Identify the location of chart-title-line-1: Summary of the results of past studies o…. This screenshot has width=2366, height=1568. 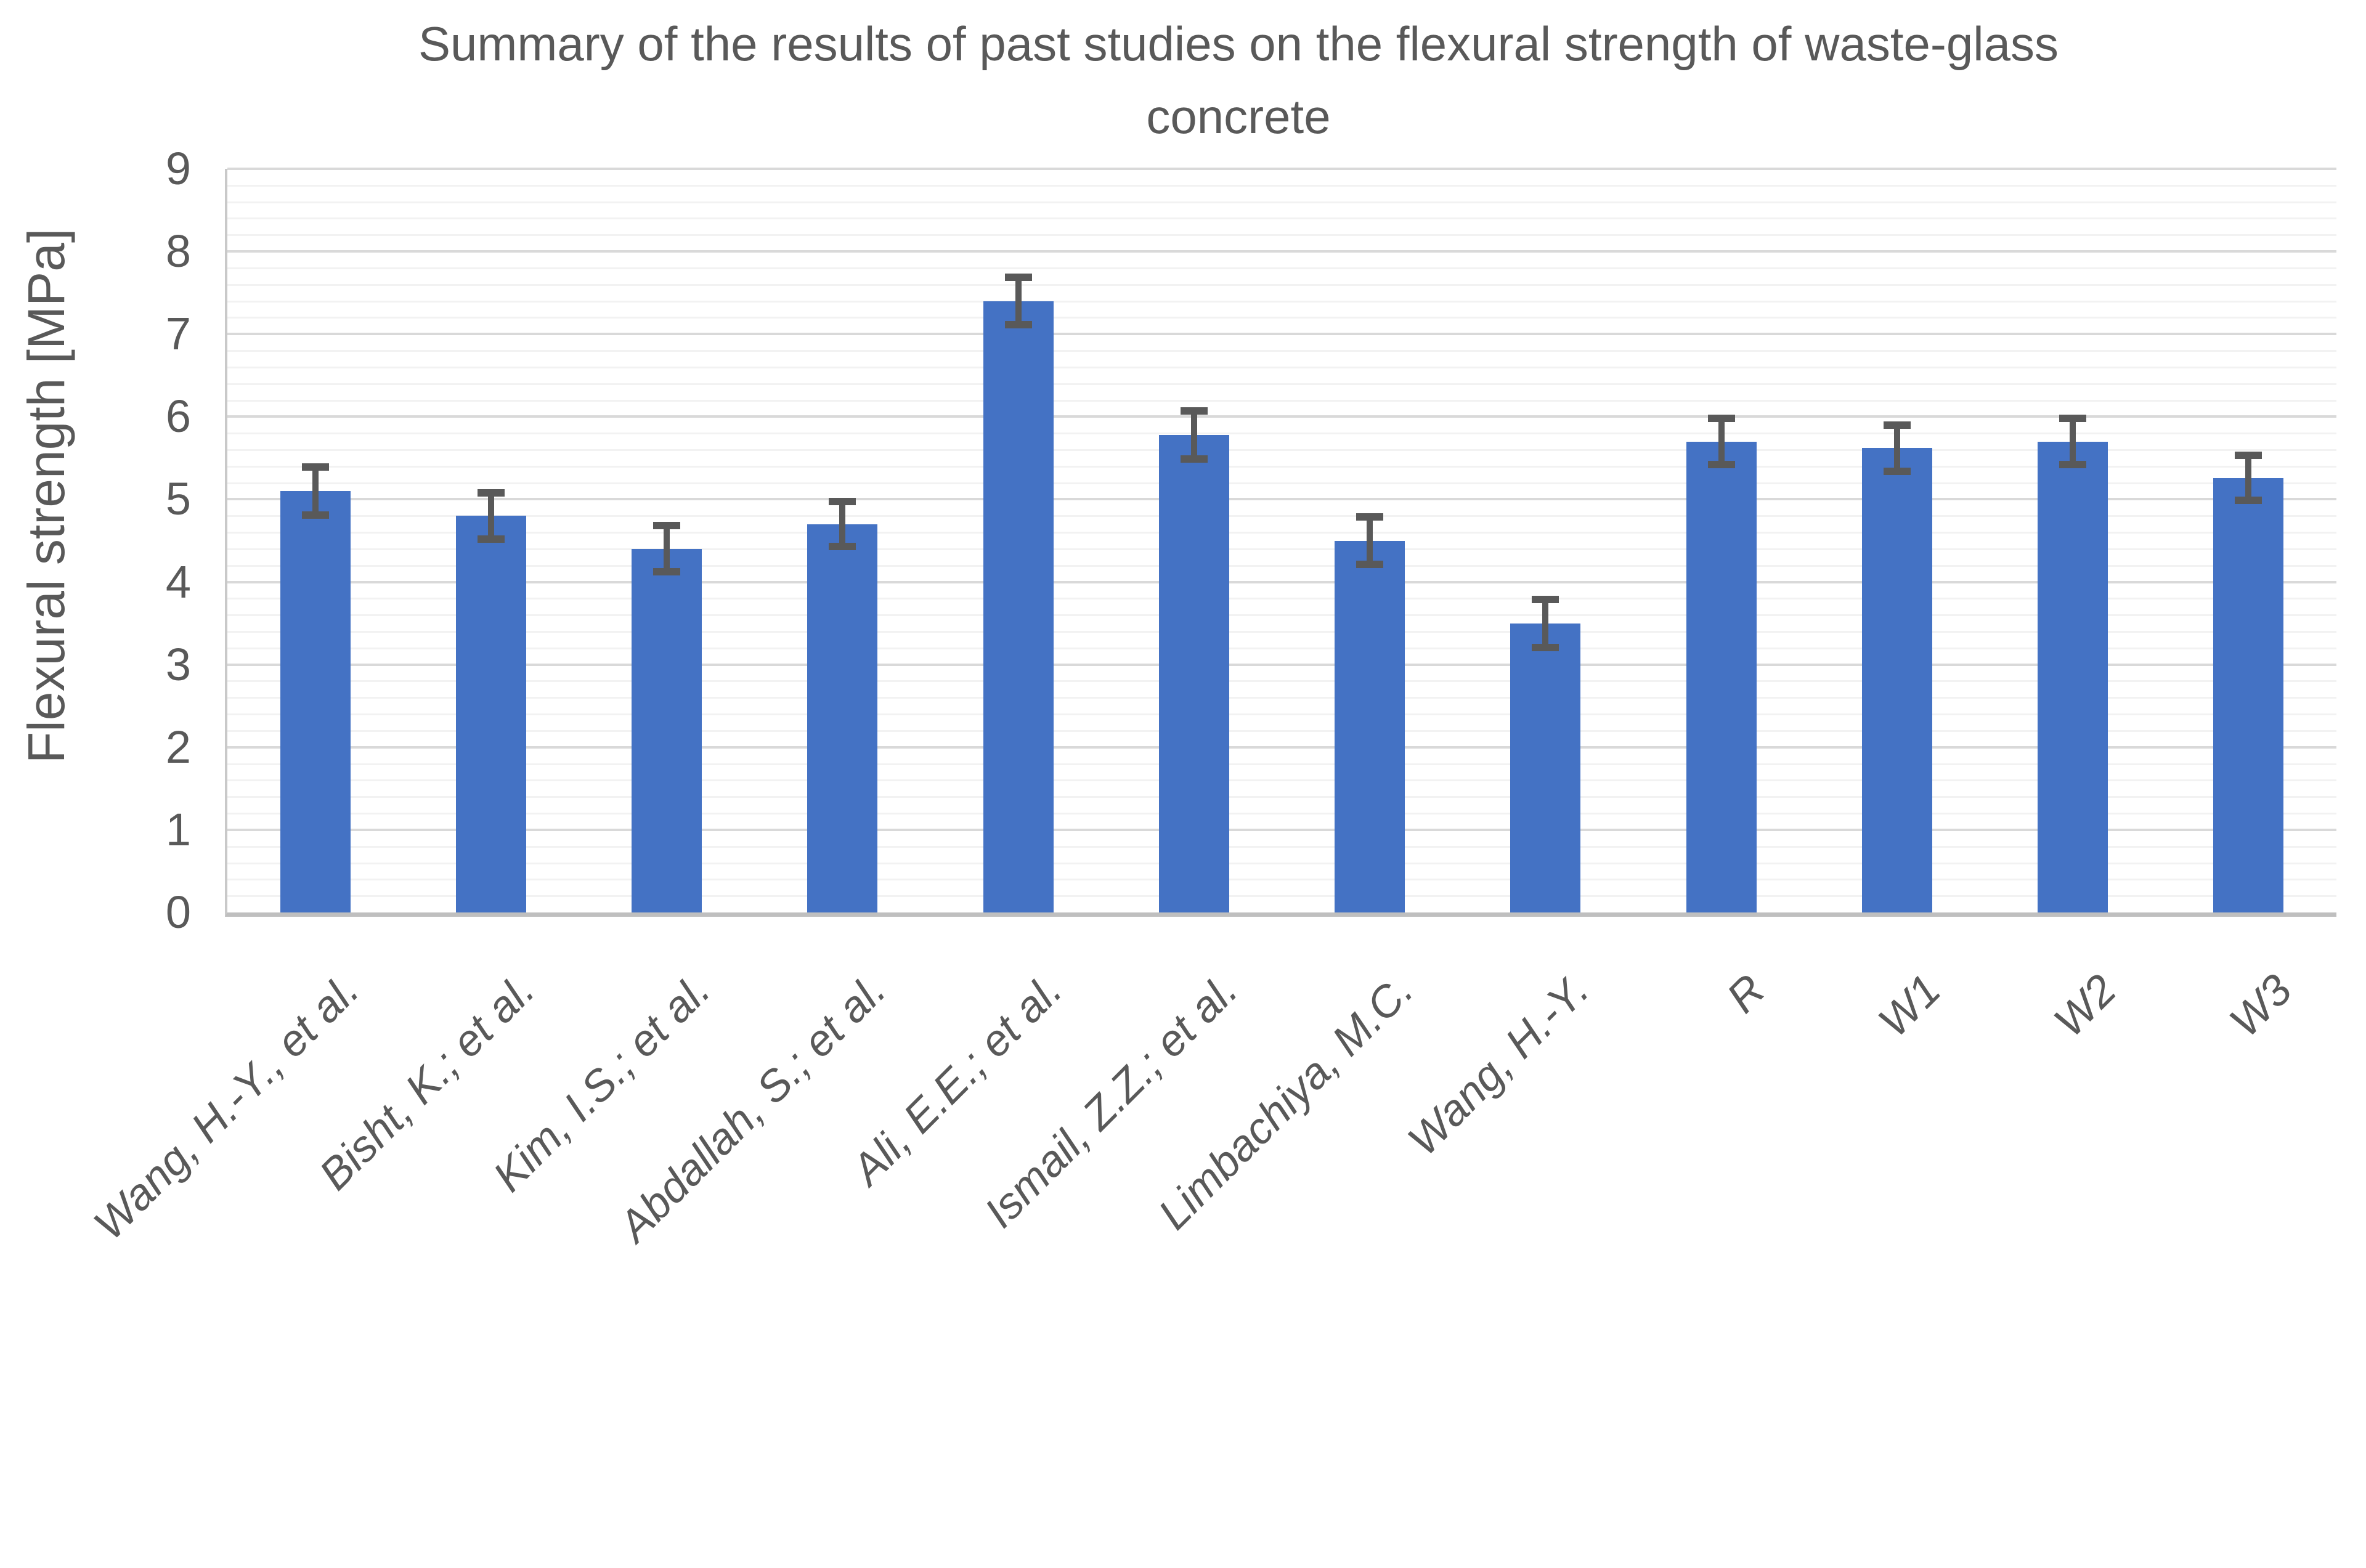
(1238, 44).